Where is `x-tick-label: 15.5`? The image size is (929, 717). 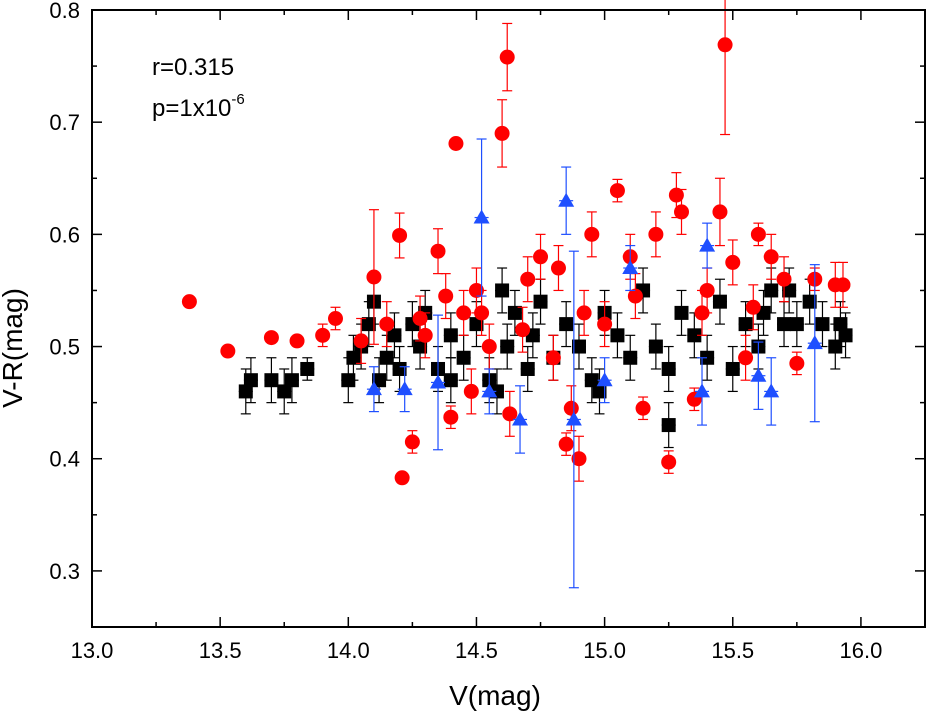 x-tick-label: 15.5 is located at coordinates (732, 650).